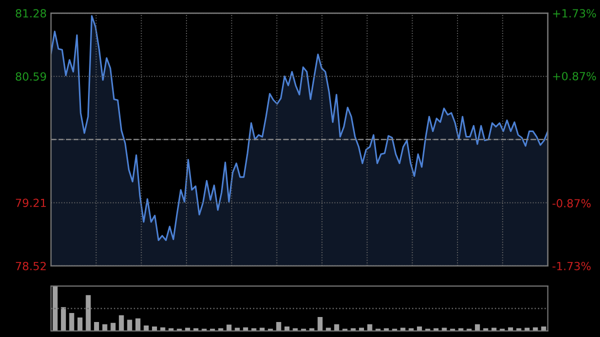 This screenshot has height=337, width=600. Describe the element at coordinates (571, 203) in the screenshot. I see `y2-tick-label: -0.87%` at that location.